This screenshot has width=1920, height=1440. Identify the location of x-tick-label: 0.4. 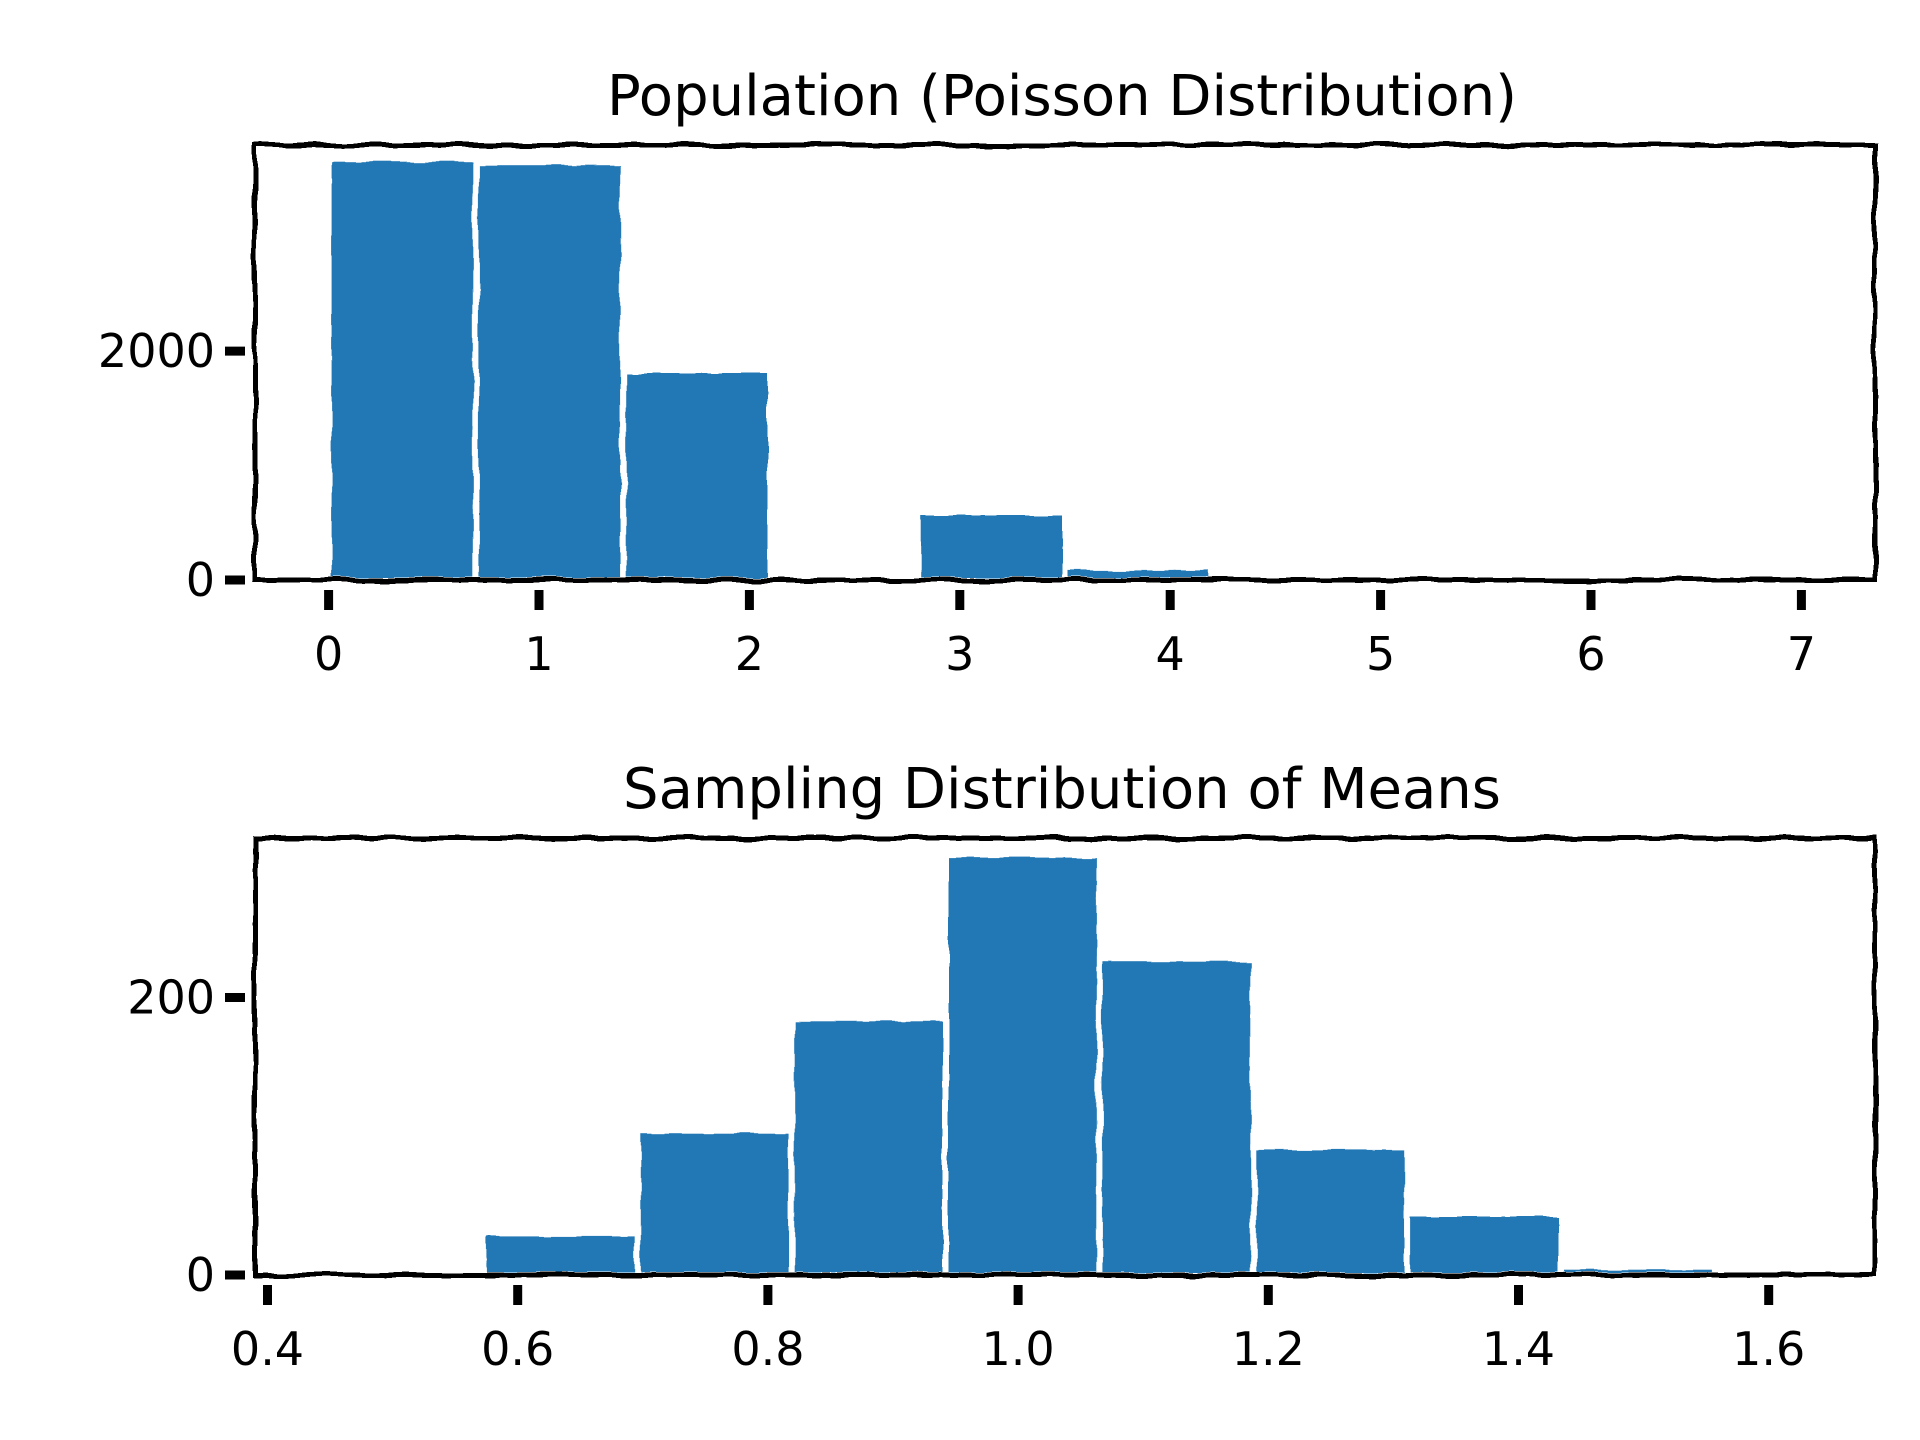
(267, 1349).